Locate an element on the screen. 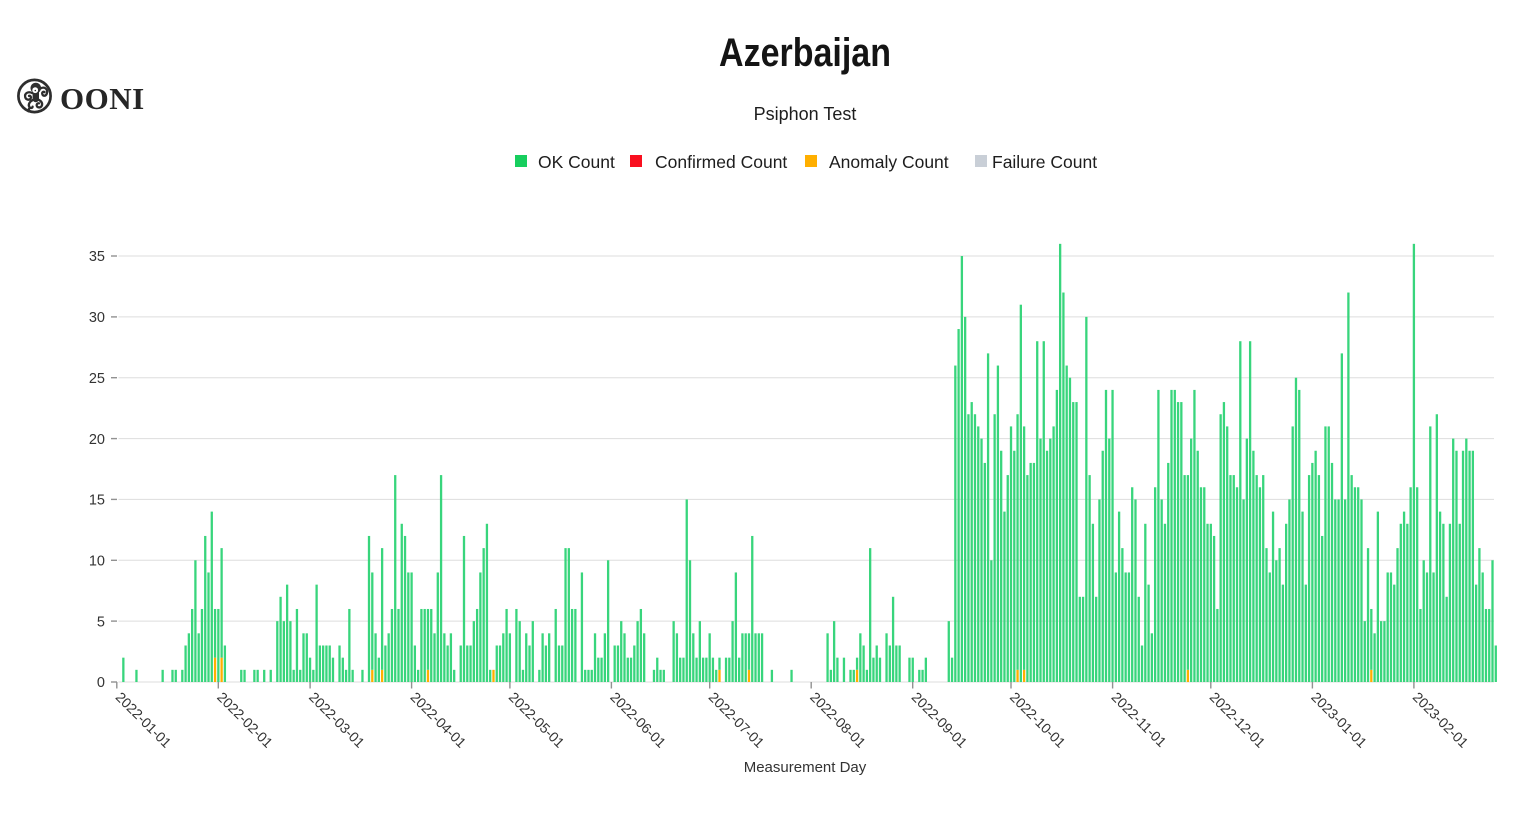  svg-text: 0 is located at coordinates (101, 683).